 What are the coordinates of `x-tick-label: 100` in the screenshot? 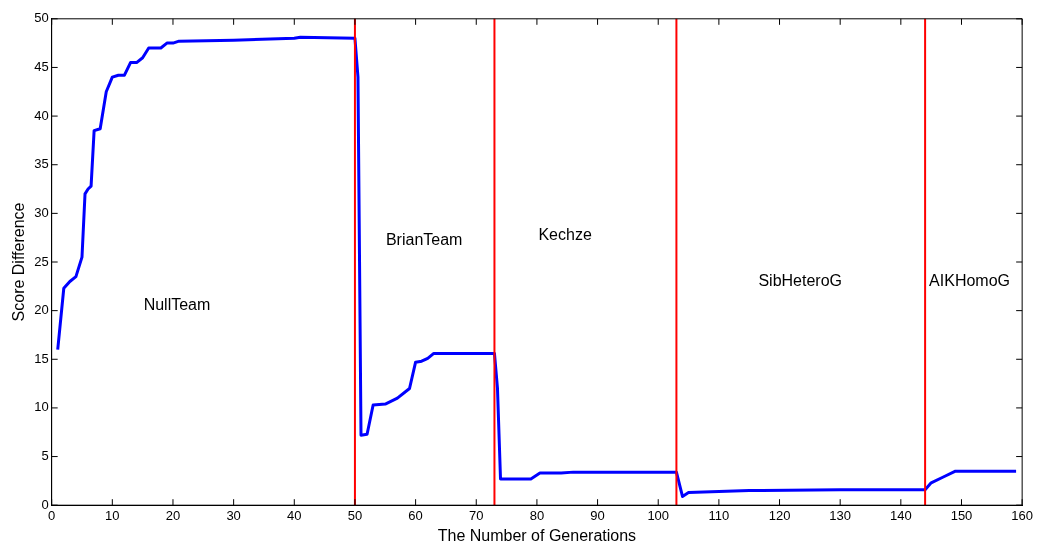 It's located at (658, 515).